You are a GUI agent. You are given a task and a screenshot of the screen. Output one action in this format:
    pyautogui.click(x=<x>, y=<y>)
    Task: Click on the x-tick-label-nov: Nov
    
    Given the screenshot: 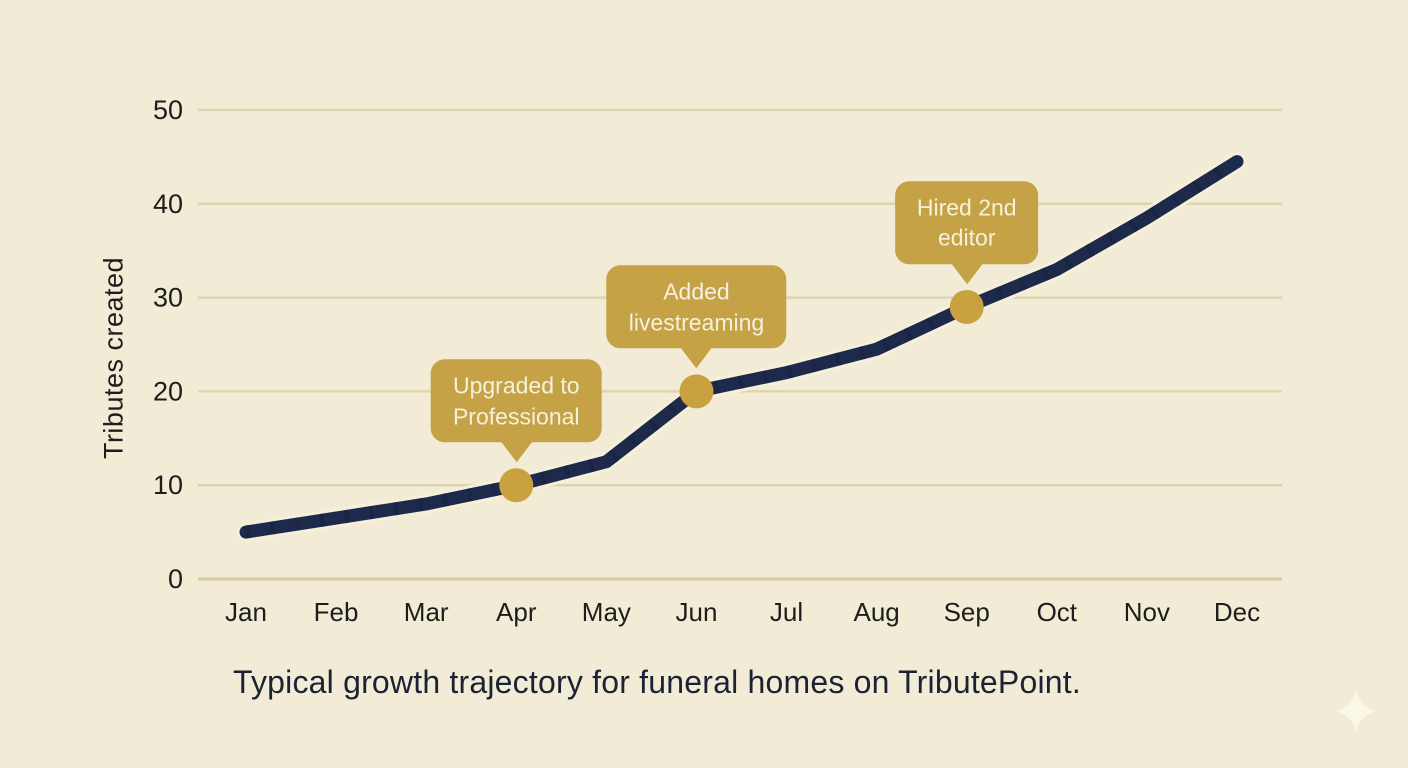 What is the action you would take?
    pyautogui.click(x=1147, y=612)
    